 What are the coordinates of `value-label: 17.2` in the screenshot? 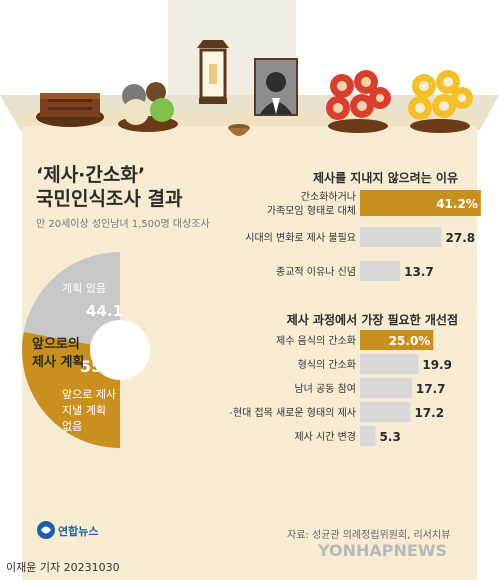 It's located at (429, 413).